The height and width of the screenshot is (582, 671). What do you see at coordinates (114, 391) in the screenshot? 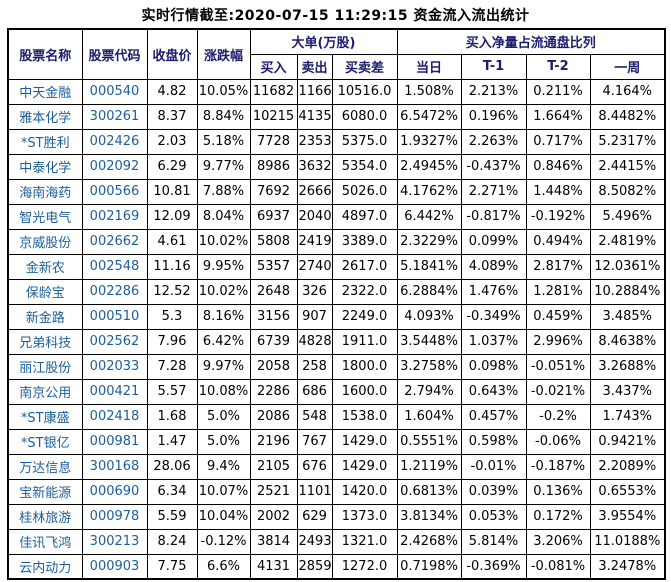
I see `cell-code: 000421` at bounding box center [114, 391].